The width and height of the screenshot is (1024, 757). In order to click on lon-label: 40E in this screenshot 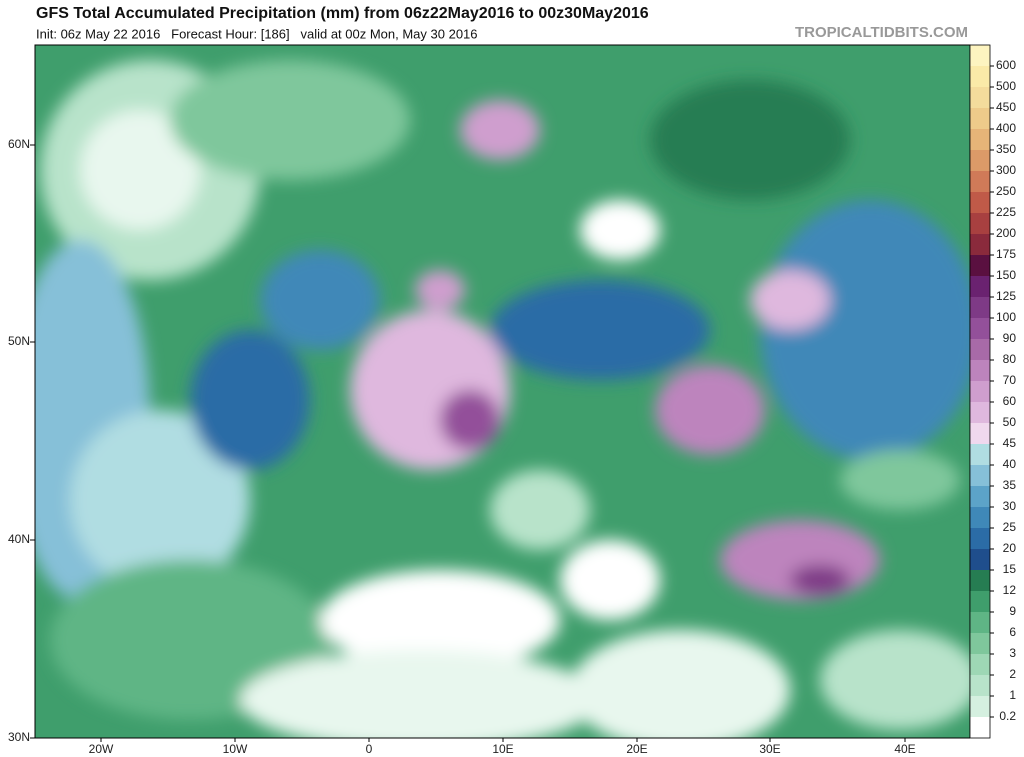, I will do `click(904, 749)`.